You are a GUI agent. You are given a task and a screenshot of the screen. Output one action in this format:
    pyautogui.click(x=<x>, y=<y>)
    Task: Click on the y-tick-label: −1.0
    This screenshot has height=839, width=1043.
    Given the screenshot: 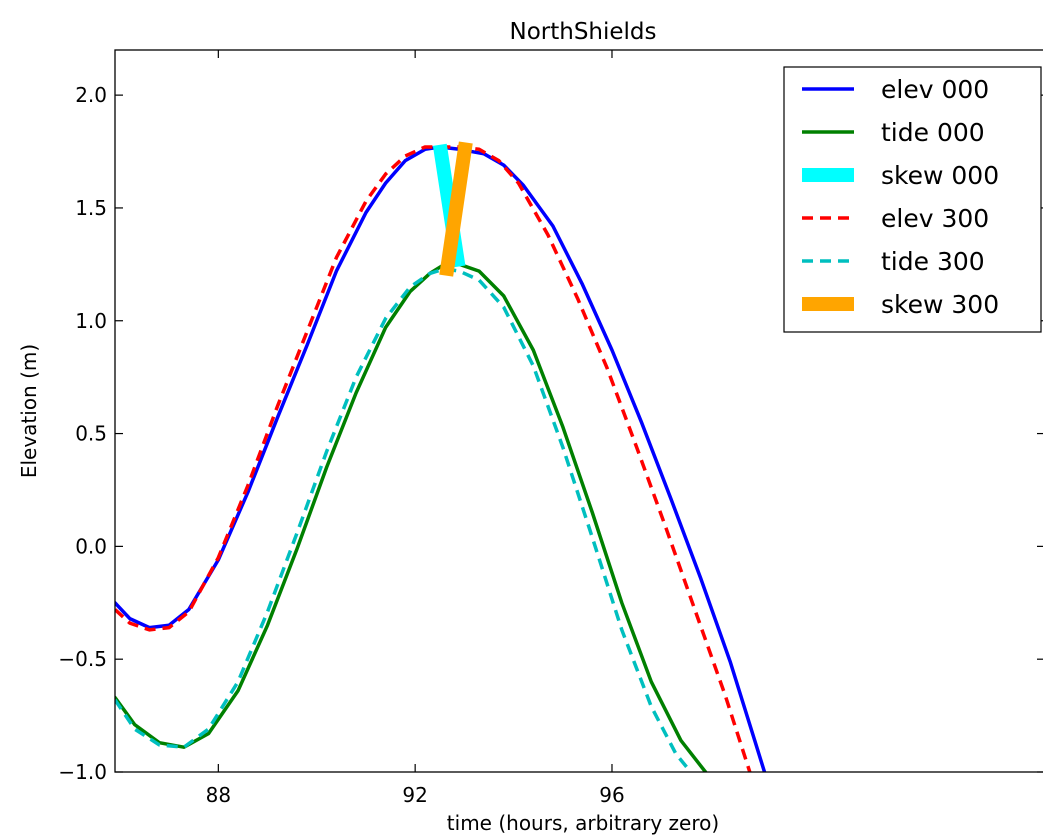 What is the action you would take?
    pyautogui.click(x=82, y=772)
    